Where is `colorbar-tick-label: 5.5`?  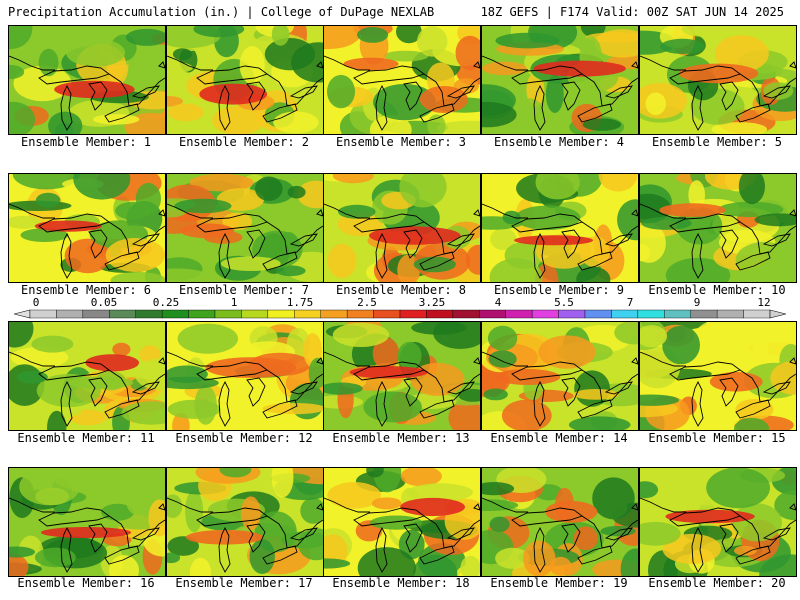 colorbar-tick-label: 5.5 is located at coordinates (564, 302).